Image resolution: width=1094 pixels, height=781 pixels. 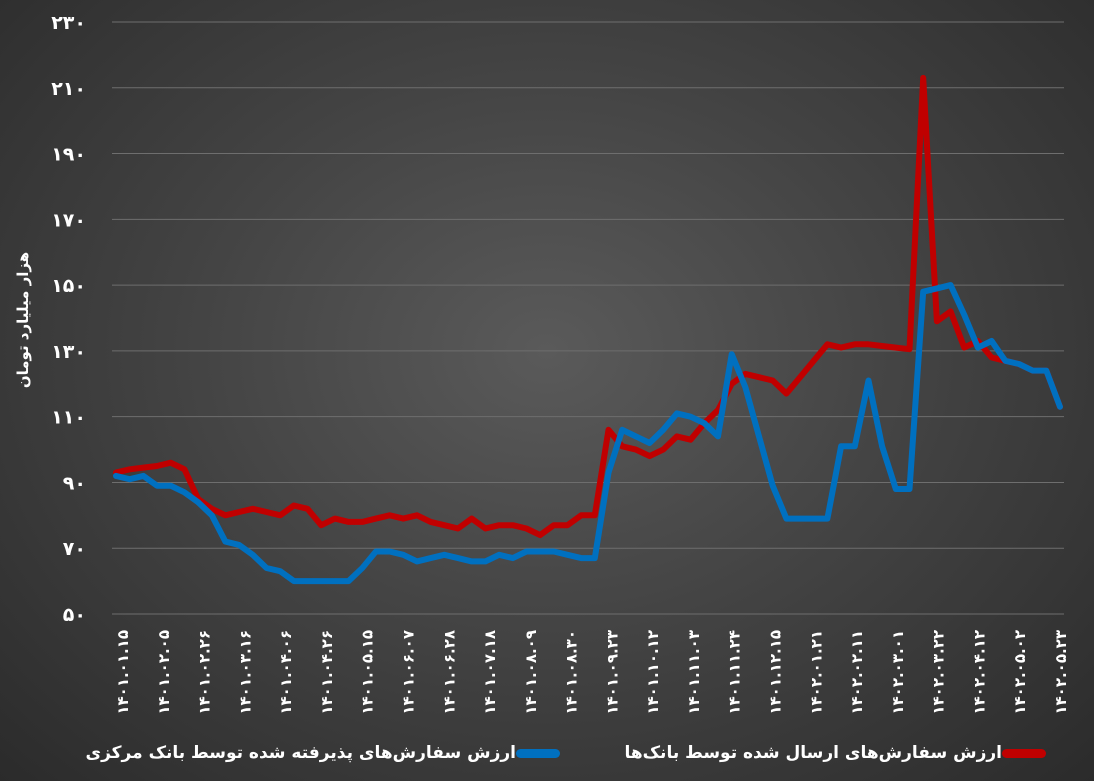 What do you see at coordinates (68, 352) in the screenshot?
I see `y-tick-label: ۱۳۰` at bounding box center [68, 352].